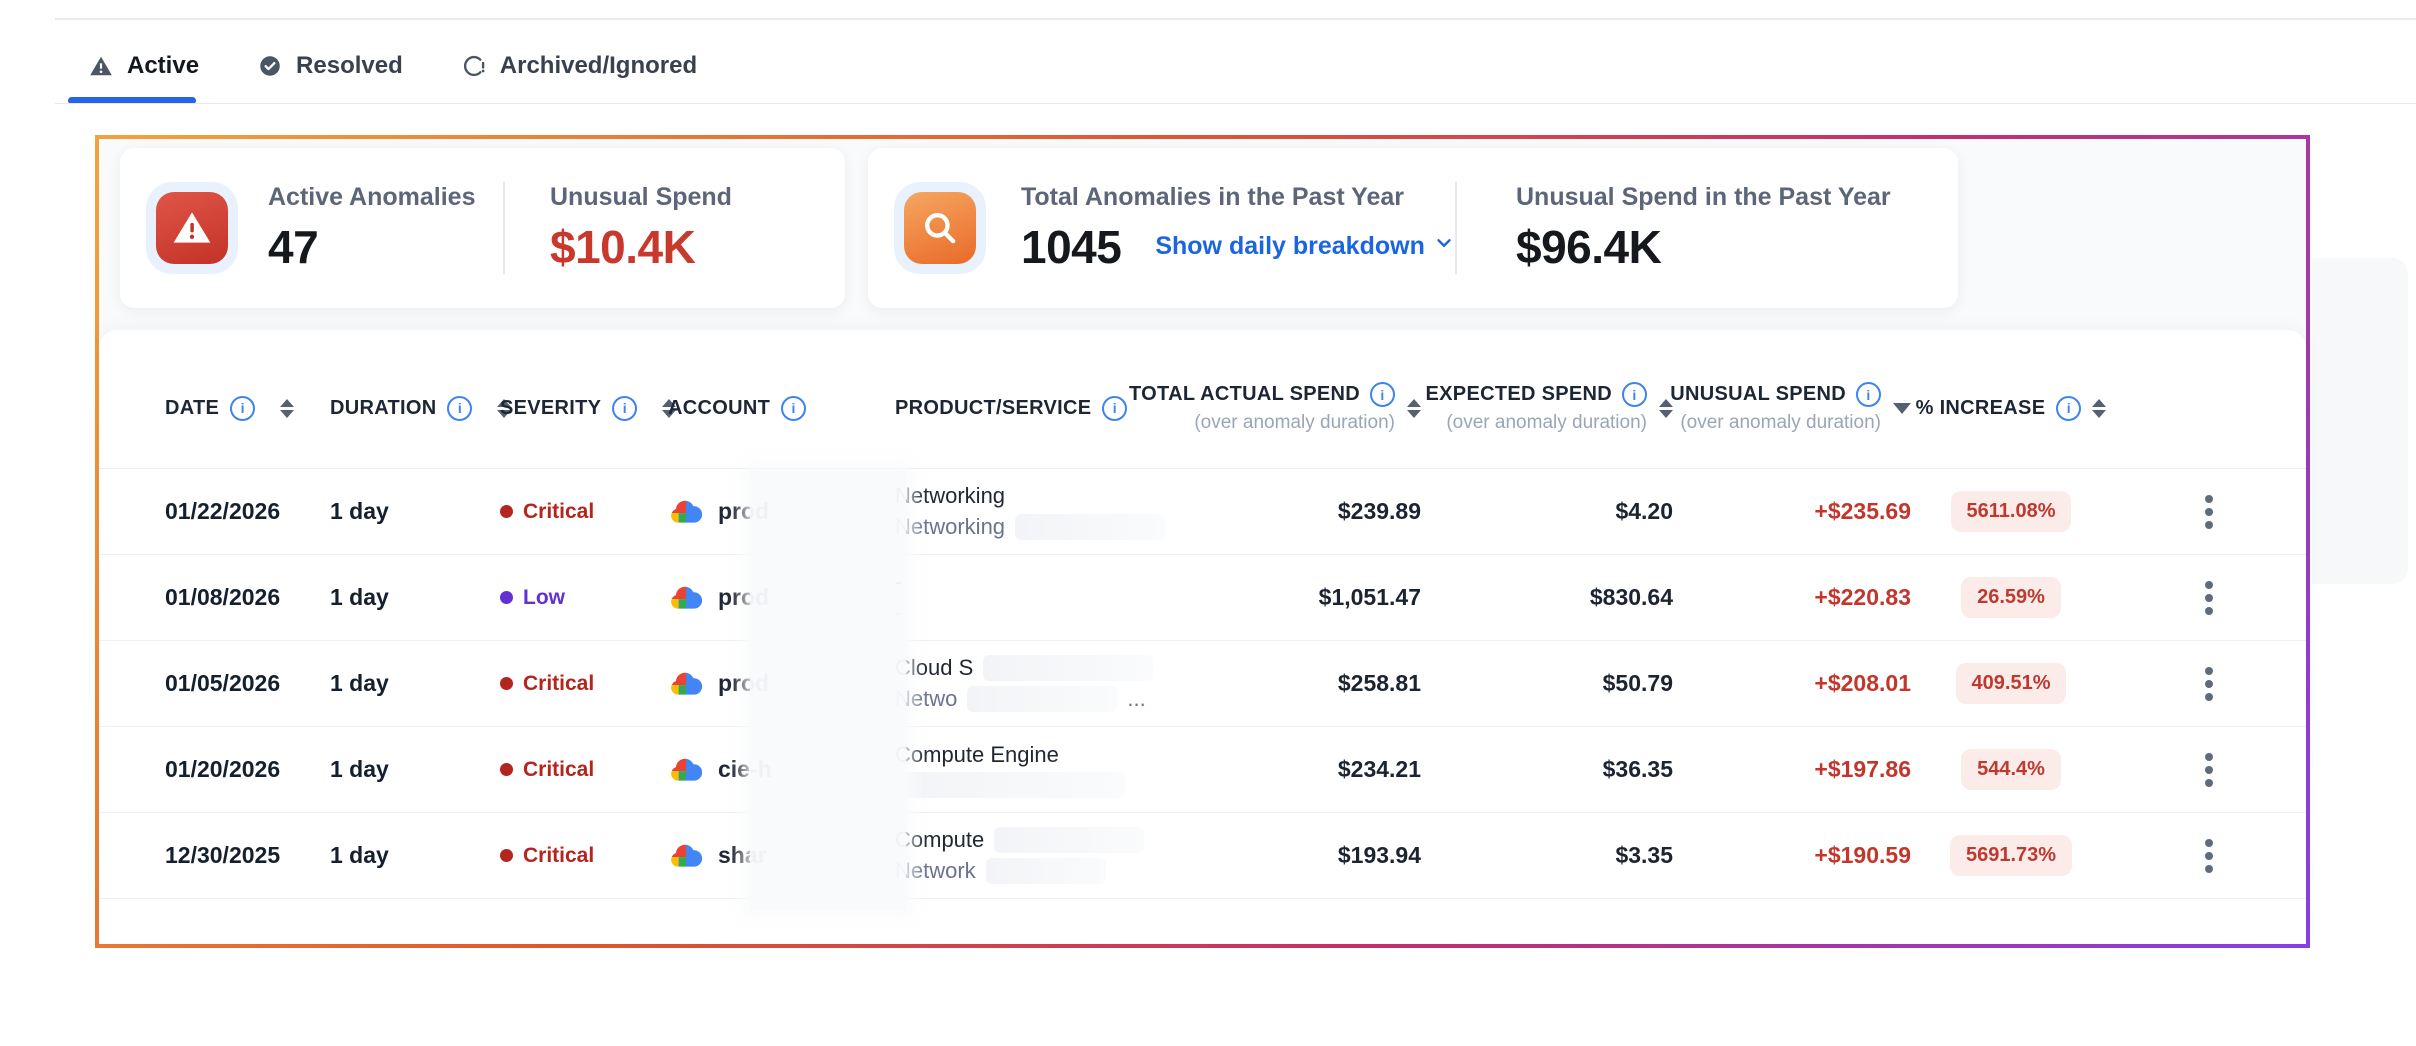 Image resolution: width=2416 pixels, height=1046 pixels. Describe the element at coordinates (1703, 196) in the screenshot. I see `metric-label: Unusual Spend in the Past Year` at that location.